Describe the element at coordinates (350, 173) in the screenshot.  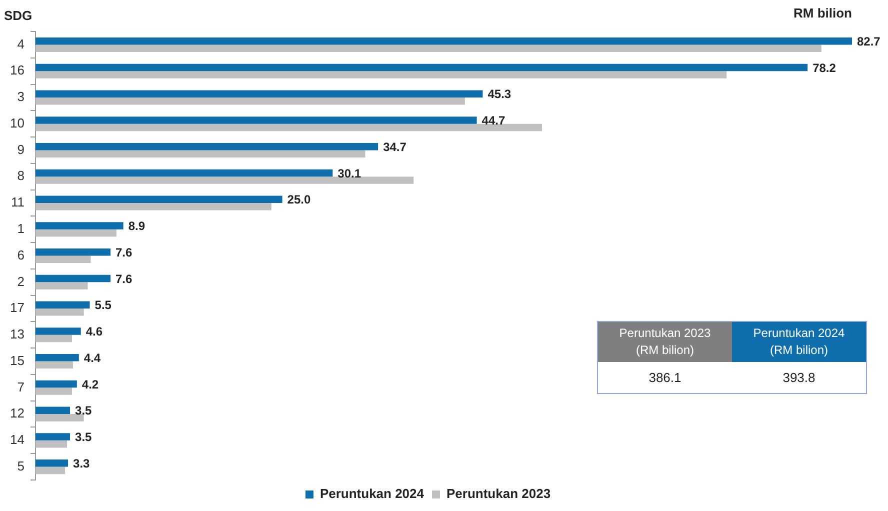
I see `data-label: 30.1` at that location.